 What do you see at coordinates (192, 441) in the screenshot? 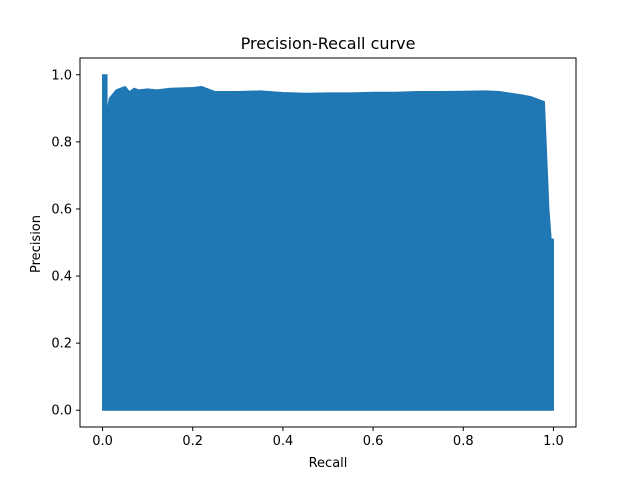
I see `x-tick-label: 0.2` at bounding box center [192, 441].